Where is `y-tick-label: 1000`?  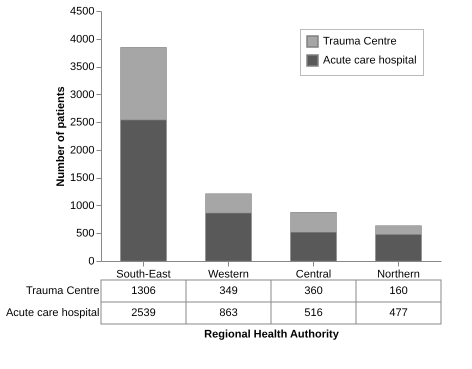 y-tick-label: 1000 is located at coordinates (82, 206).